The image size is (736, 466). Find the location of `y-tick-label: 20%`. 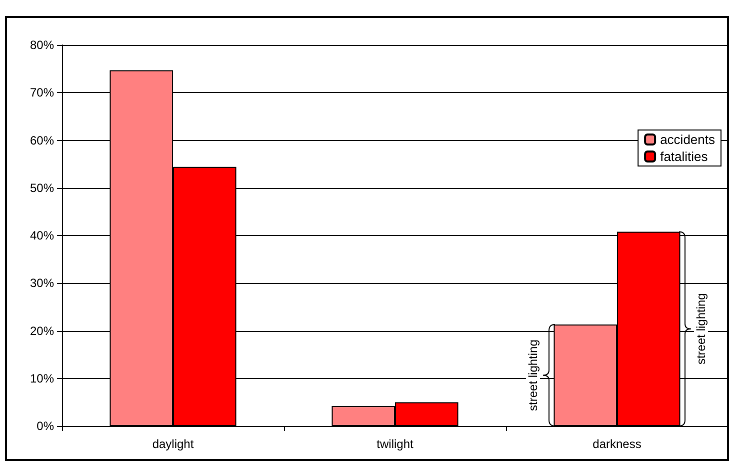

y-tick-label: 20% is located at coordinates (42, 331).